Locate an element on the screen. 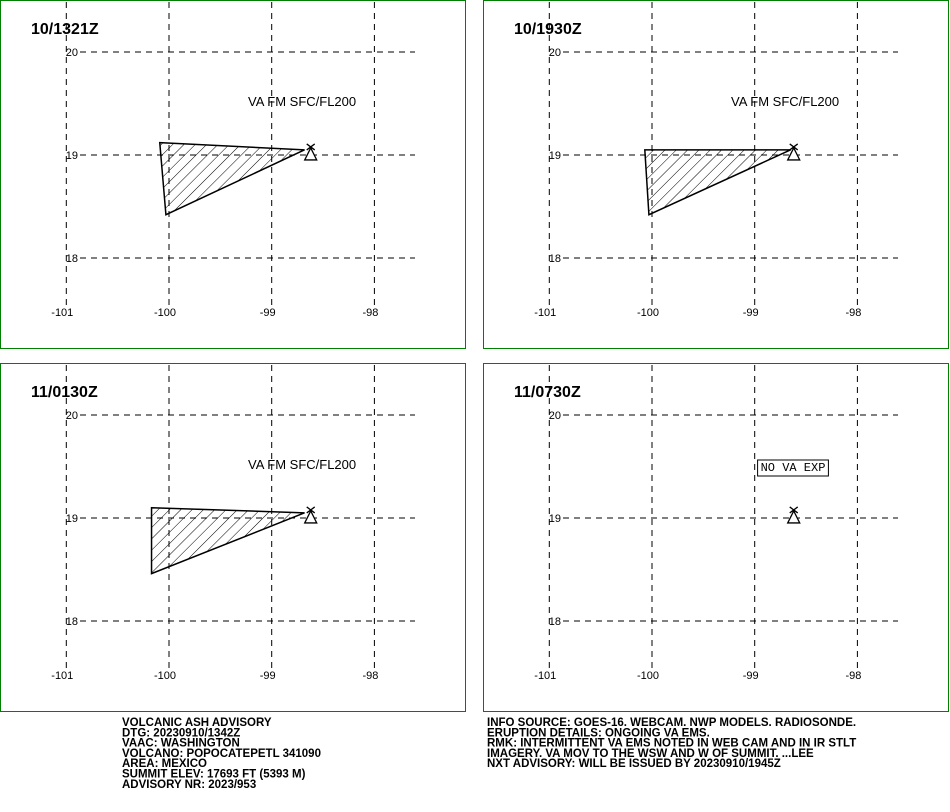 This screenshot has height=812, width=950. label-box is located at coordinates (793, 468).